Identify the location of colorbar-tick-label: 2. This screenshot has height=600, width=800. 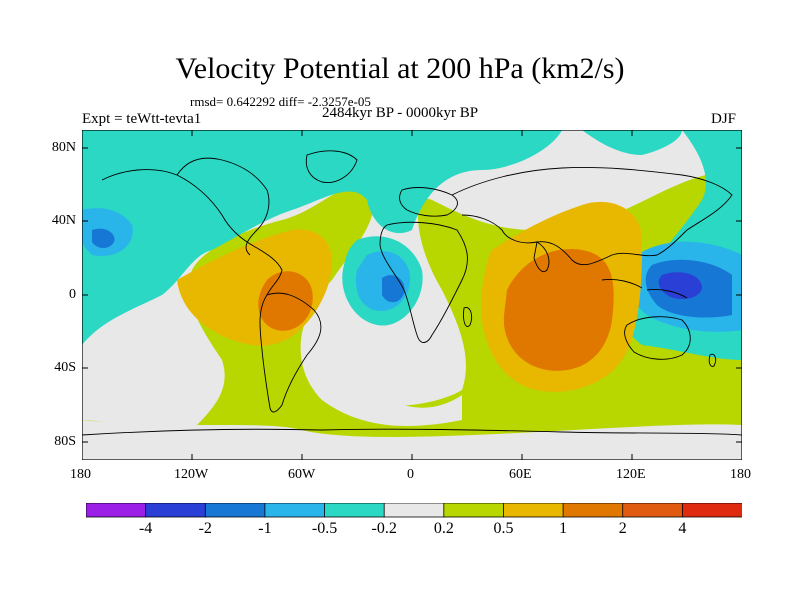
(622, 528).